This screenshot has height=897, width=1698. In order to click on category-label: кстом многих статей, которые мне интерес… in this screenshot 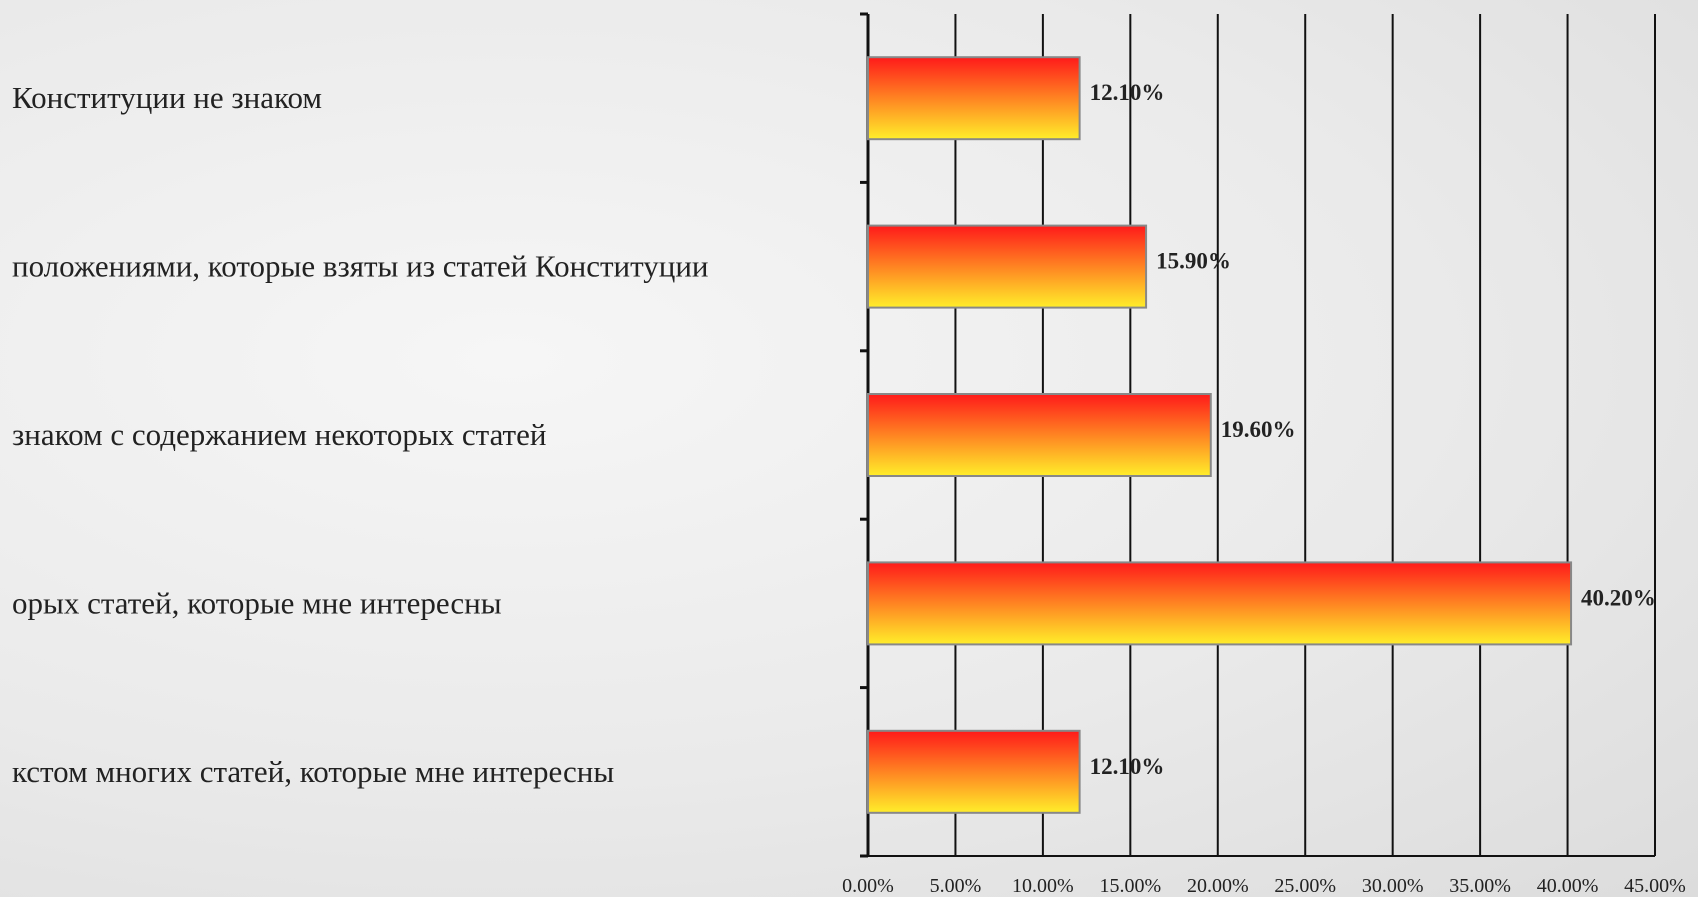, I will do `click(313, 771)`.